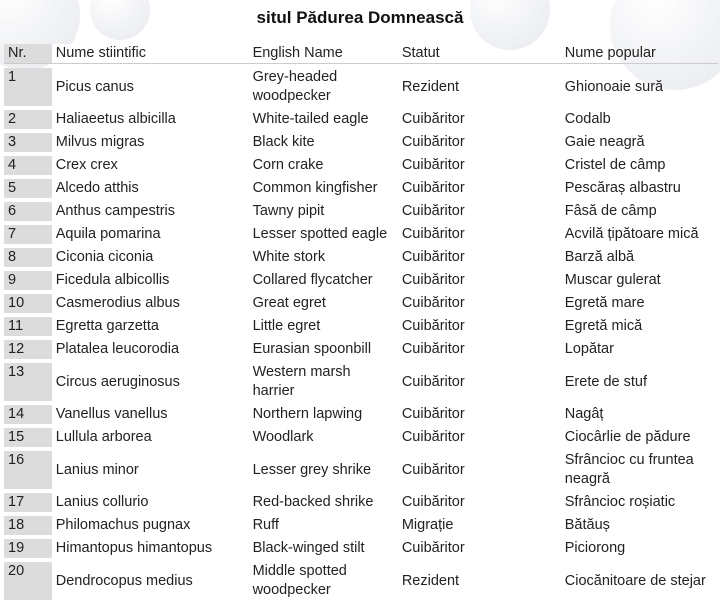 The image size is (720, 604). I want to click on row-number: 17, so click(28, 502).